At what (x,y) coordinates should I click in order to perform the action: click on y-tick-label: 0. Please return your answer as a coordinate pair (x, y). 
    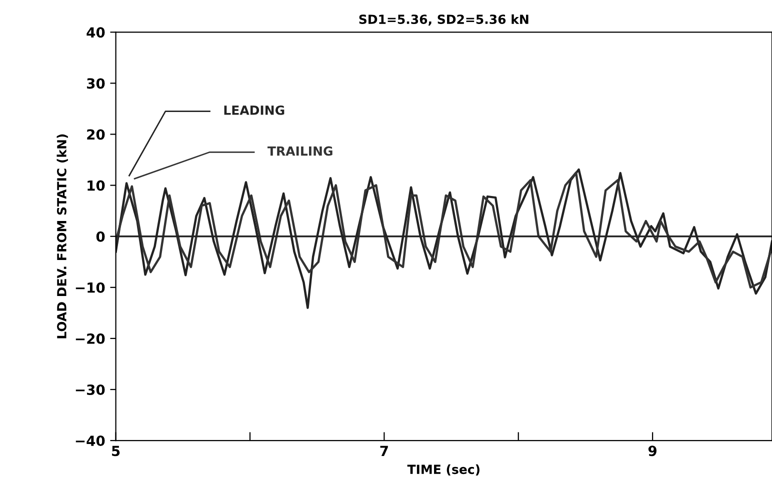
    Looking at the image, I should click on (100, 236).